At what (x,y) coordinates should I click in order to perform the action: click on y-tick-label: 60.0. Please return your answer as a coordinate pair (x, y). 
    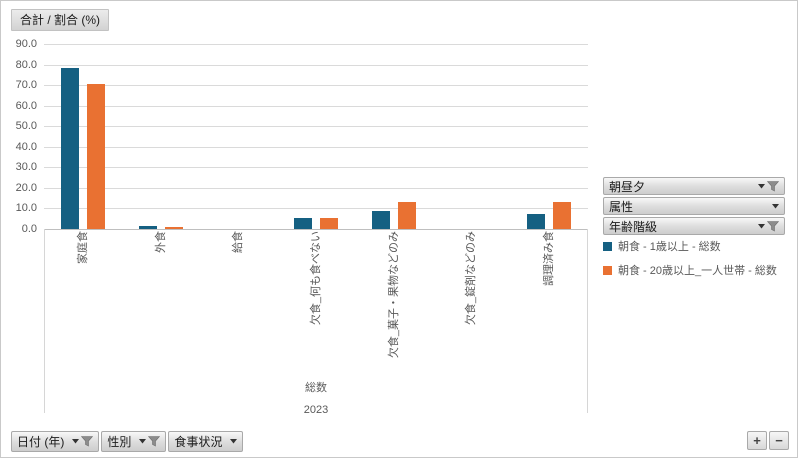
    Looking at the image, I should click on (26, 105).